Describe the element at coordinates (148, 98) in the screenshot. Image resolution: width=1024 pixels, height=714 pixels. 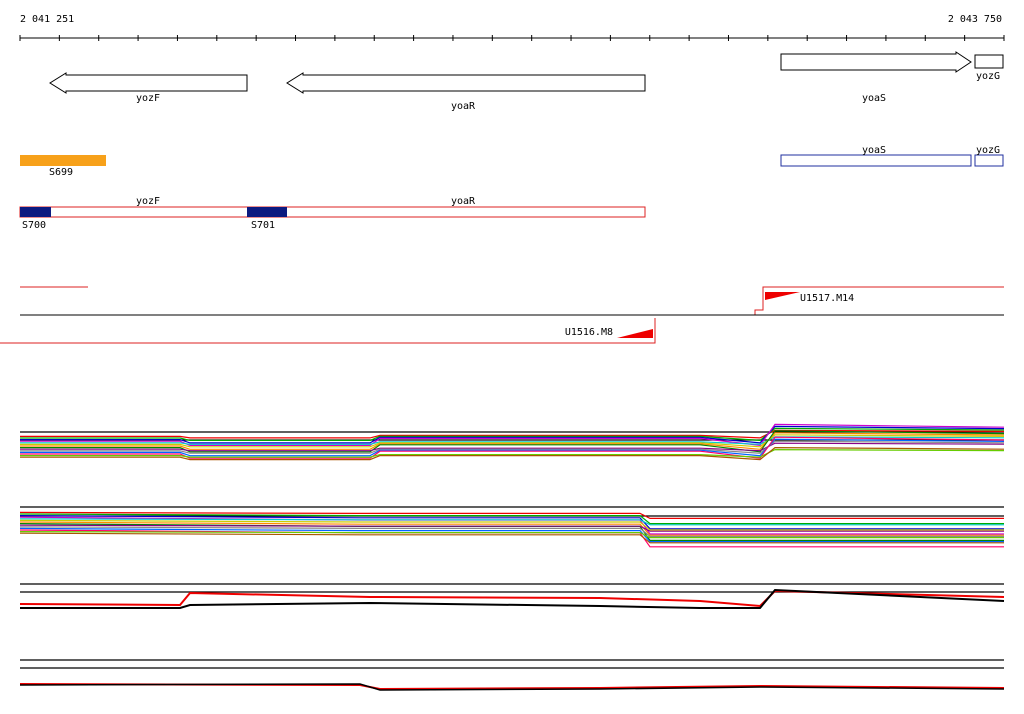
I see `gene-label: yozF` at that location.